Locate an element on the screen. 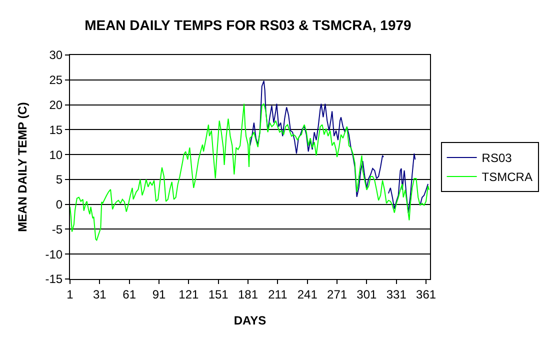 This screenshot has height=337, width=551. x-tick-label: 31 is located at coordinates (99, 294).